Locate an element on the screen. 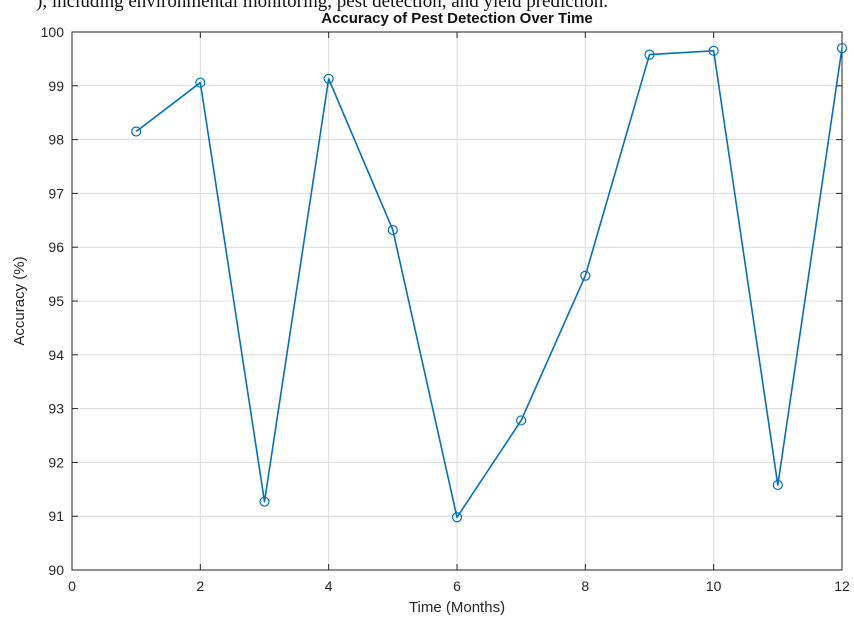  y-tick-label: 93 is located at coordinates (56, 409).